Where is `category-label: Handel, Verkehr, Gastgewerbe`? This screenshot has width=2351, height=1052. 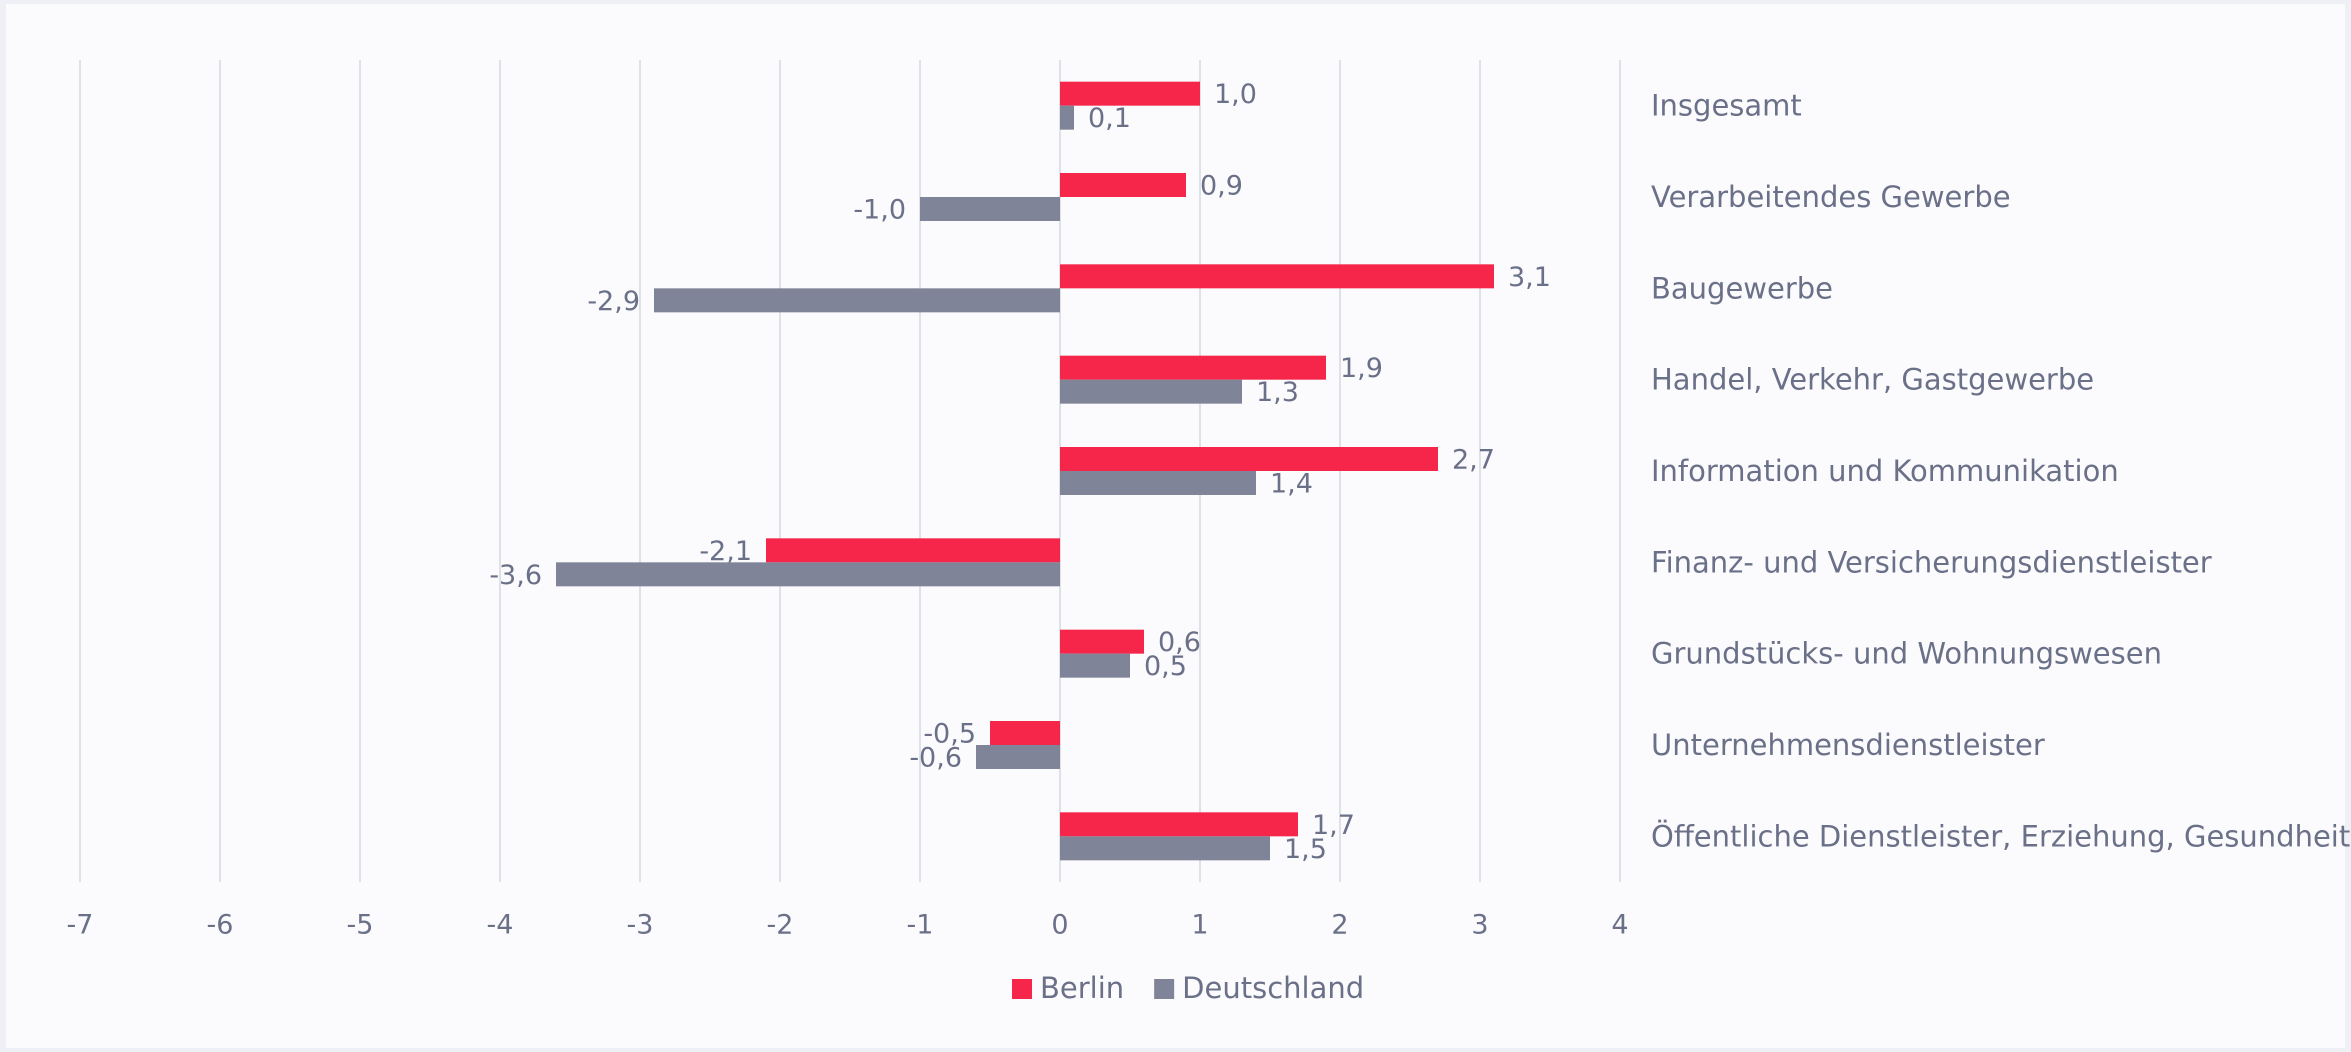 category-label: Handel, Verkehr, Gastgewerbe is located at coordinates (1872, 380).